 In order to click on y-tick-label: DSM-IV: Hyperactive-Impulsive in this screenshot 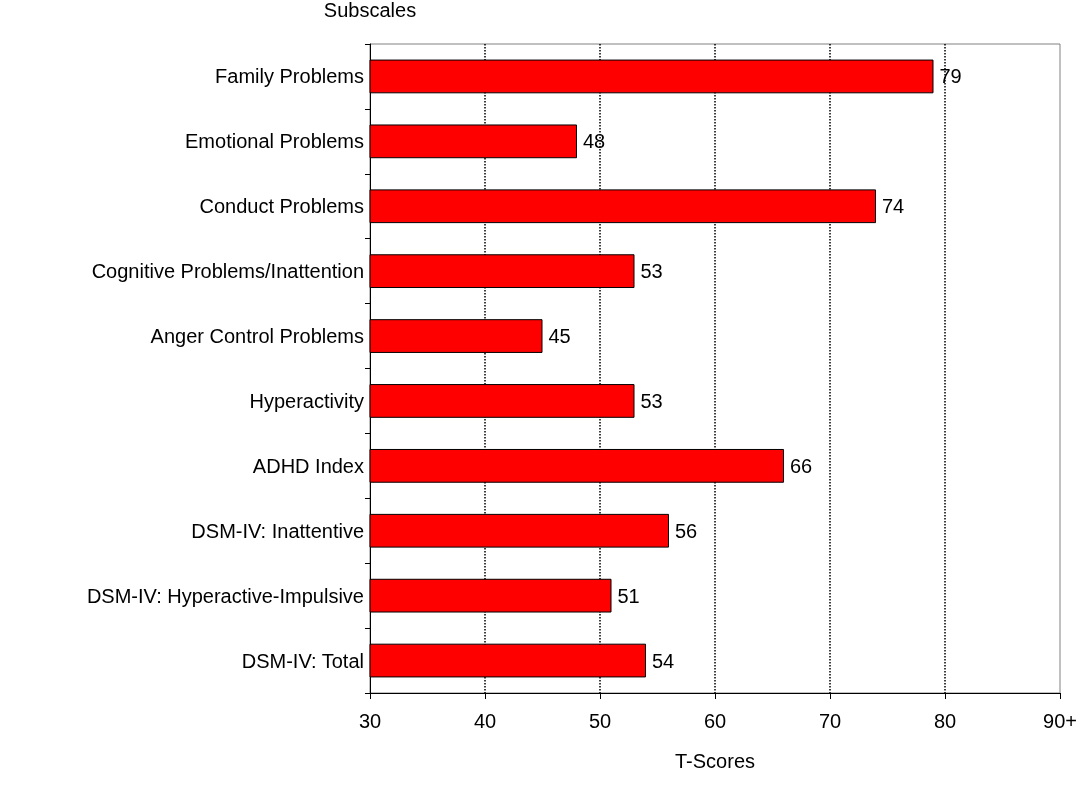, I will do `click(225, 595)`.